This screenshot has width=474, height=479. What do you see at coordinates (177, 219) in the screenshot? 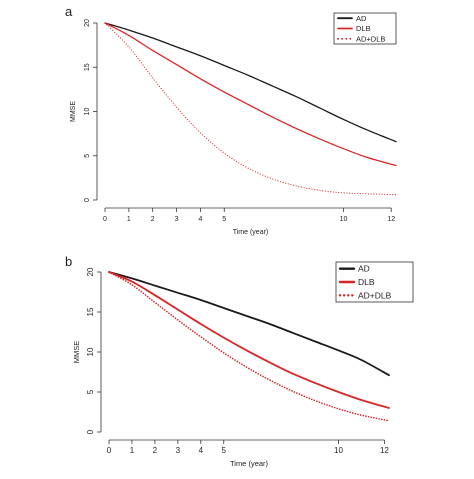
I see `panel-a-x-tick-label: 3` at bounding box center [177, 219].